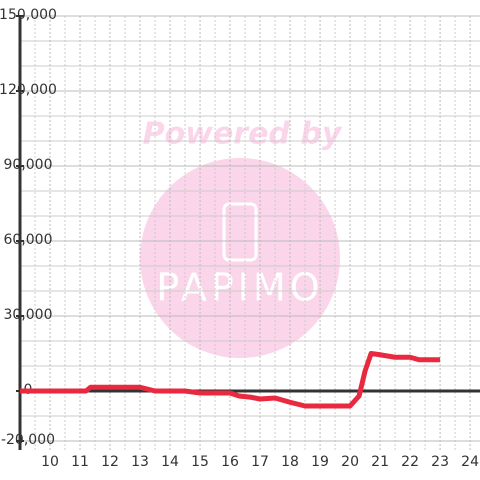 The width and height of the screenshot is (480, 480). I want to click on x-tick-label: 22, so click(410, 462).